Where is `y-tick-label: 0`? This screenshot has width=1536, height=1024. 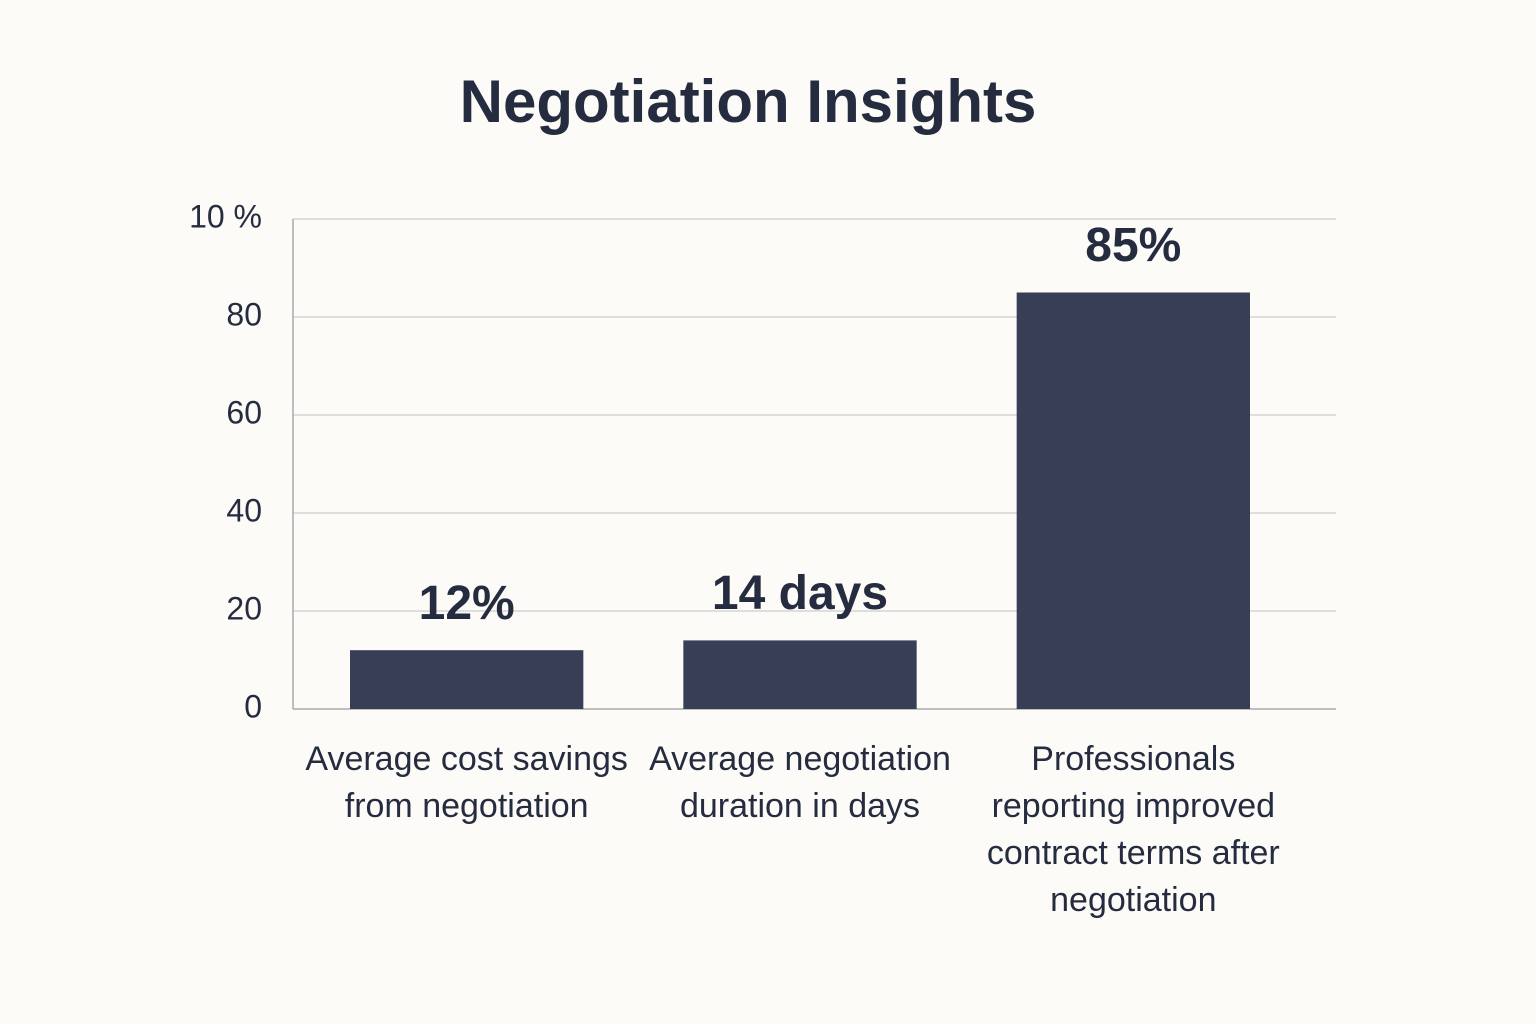 y-tick-label: 0 is located at coordinates (253, 706).